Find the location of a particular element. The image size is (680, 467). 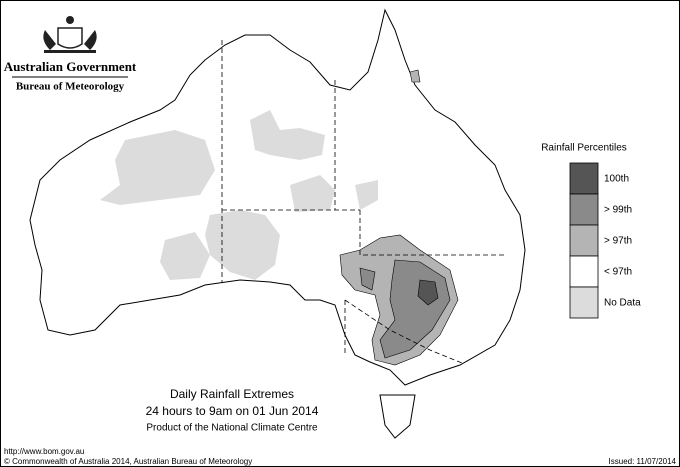

agency-name: Bureau of Meteorology is located at coordinates (70, 87).